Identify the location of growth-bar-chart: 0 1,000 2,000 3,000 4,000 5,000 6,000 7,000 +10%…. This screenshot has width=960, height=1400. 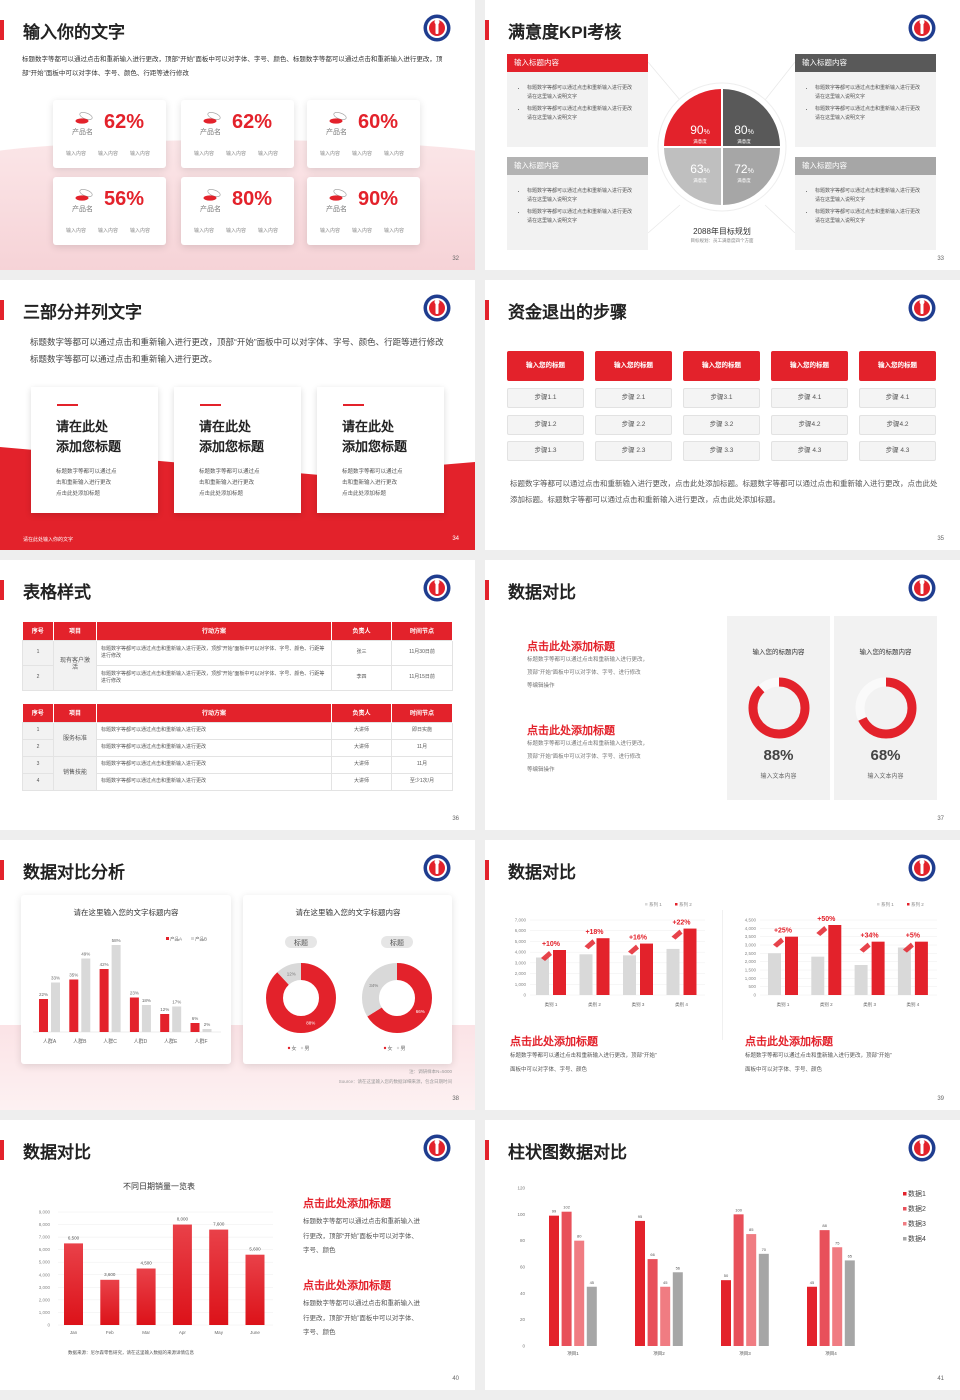
(610, 954).